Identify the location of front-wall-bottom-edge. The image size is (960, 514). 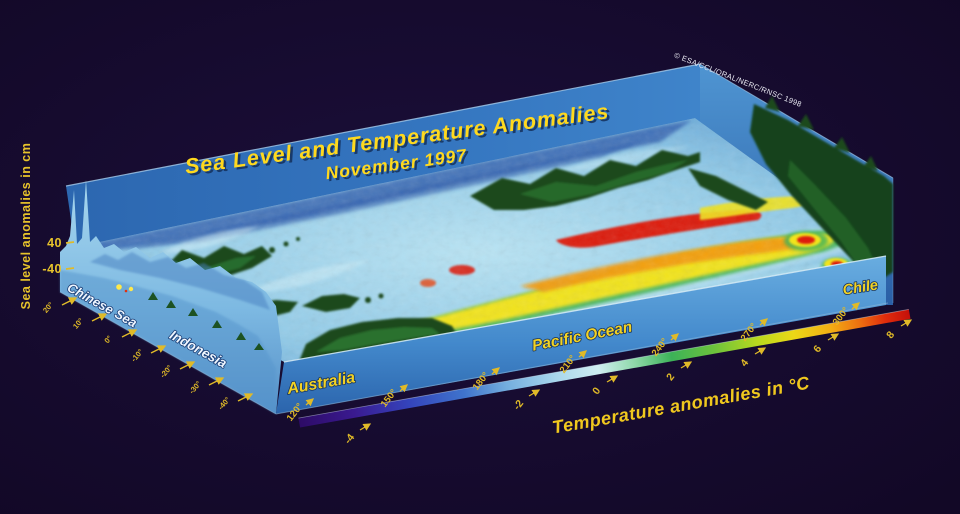
(582, 358).